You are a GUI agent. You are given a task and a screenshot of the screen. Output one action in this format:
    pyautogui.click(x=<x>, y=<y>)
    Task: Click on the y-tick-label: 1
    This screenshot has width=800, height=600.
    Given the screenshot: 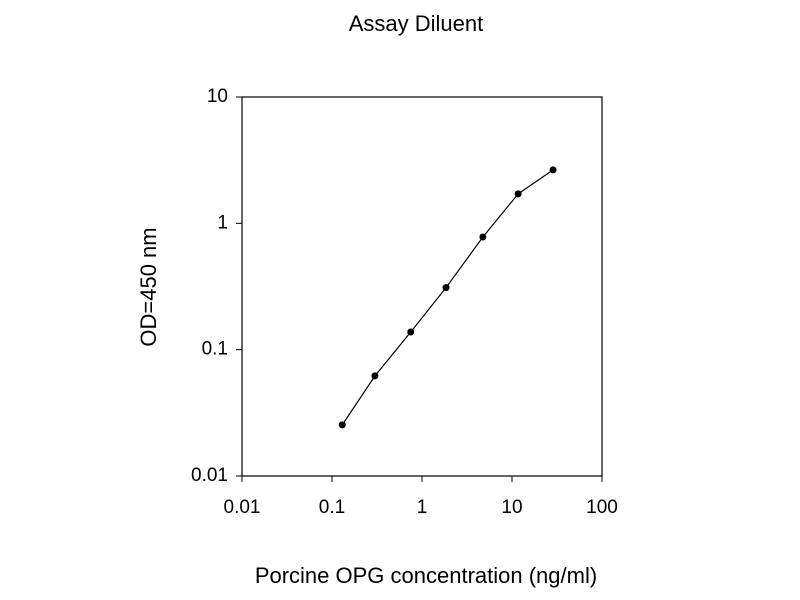 What is the action you would take?
    pyautogui.click(x=222, y=222)
    